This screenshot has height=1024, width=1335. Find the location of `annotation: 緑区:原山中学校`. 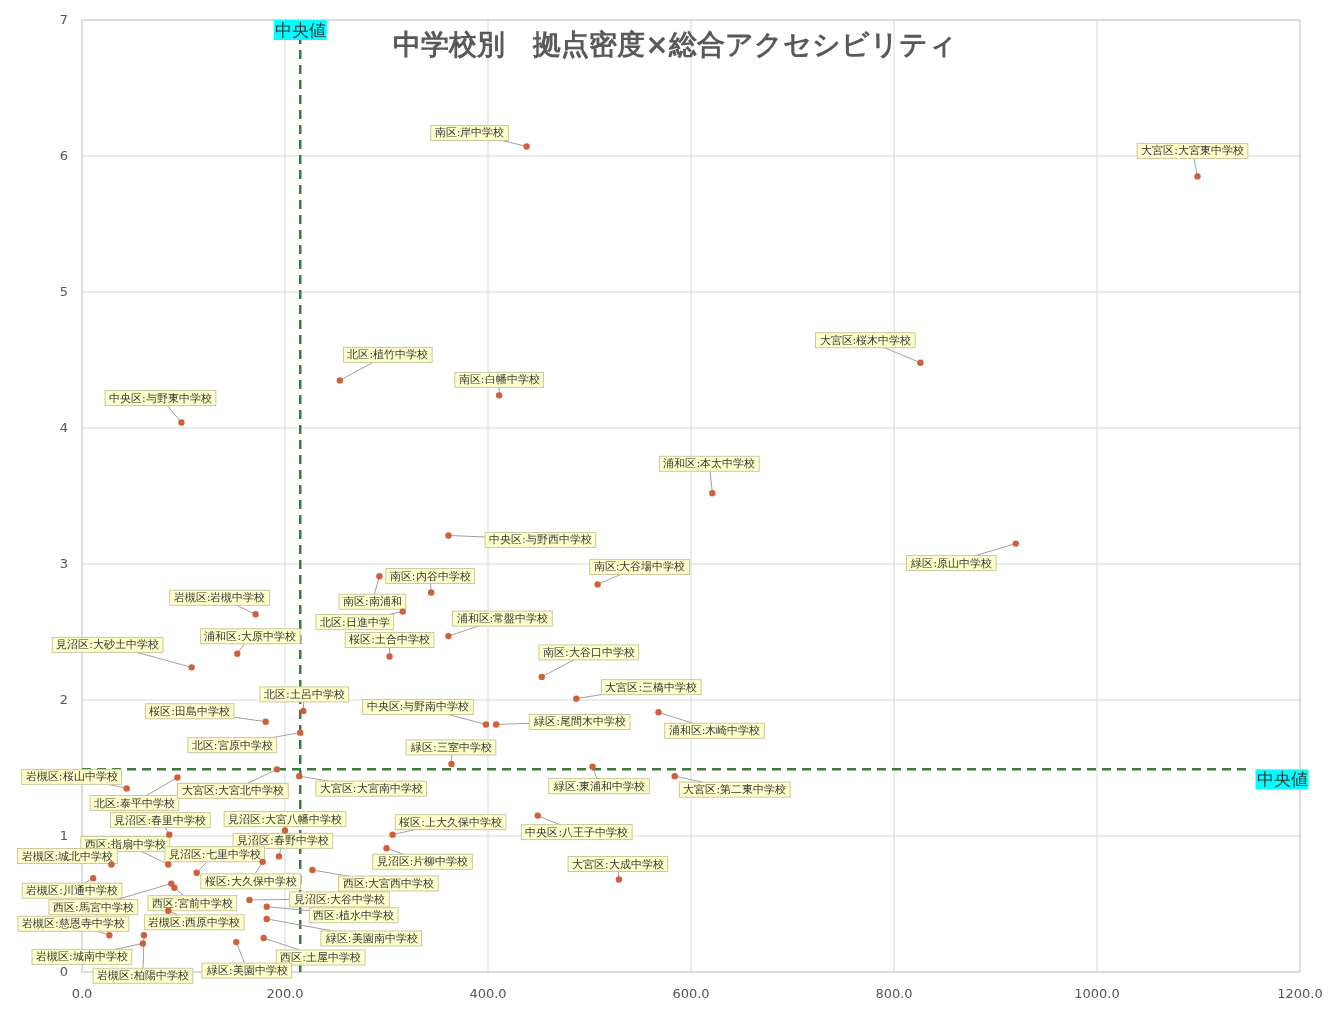

annotation: 緑区:原山中学校 is located at coordinates (951, 563).